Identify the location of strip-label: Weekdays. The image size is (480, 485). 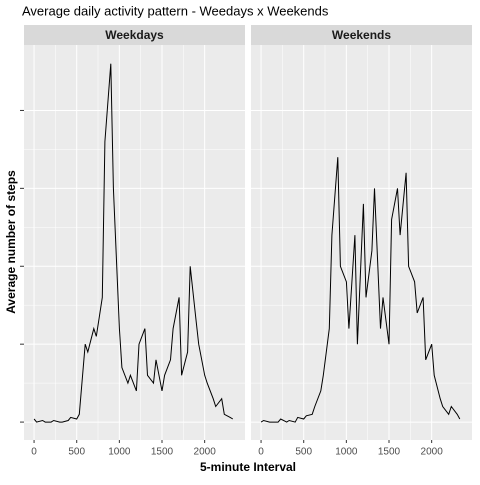
(134, 35).